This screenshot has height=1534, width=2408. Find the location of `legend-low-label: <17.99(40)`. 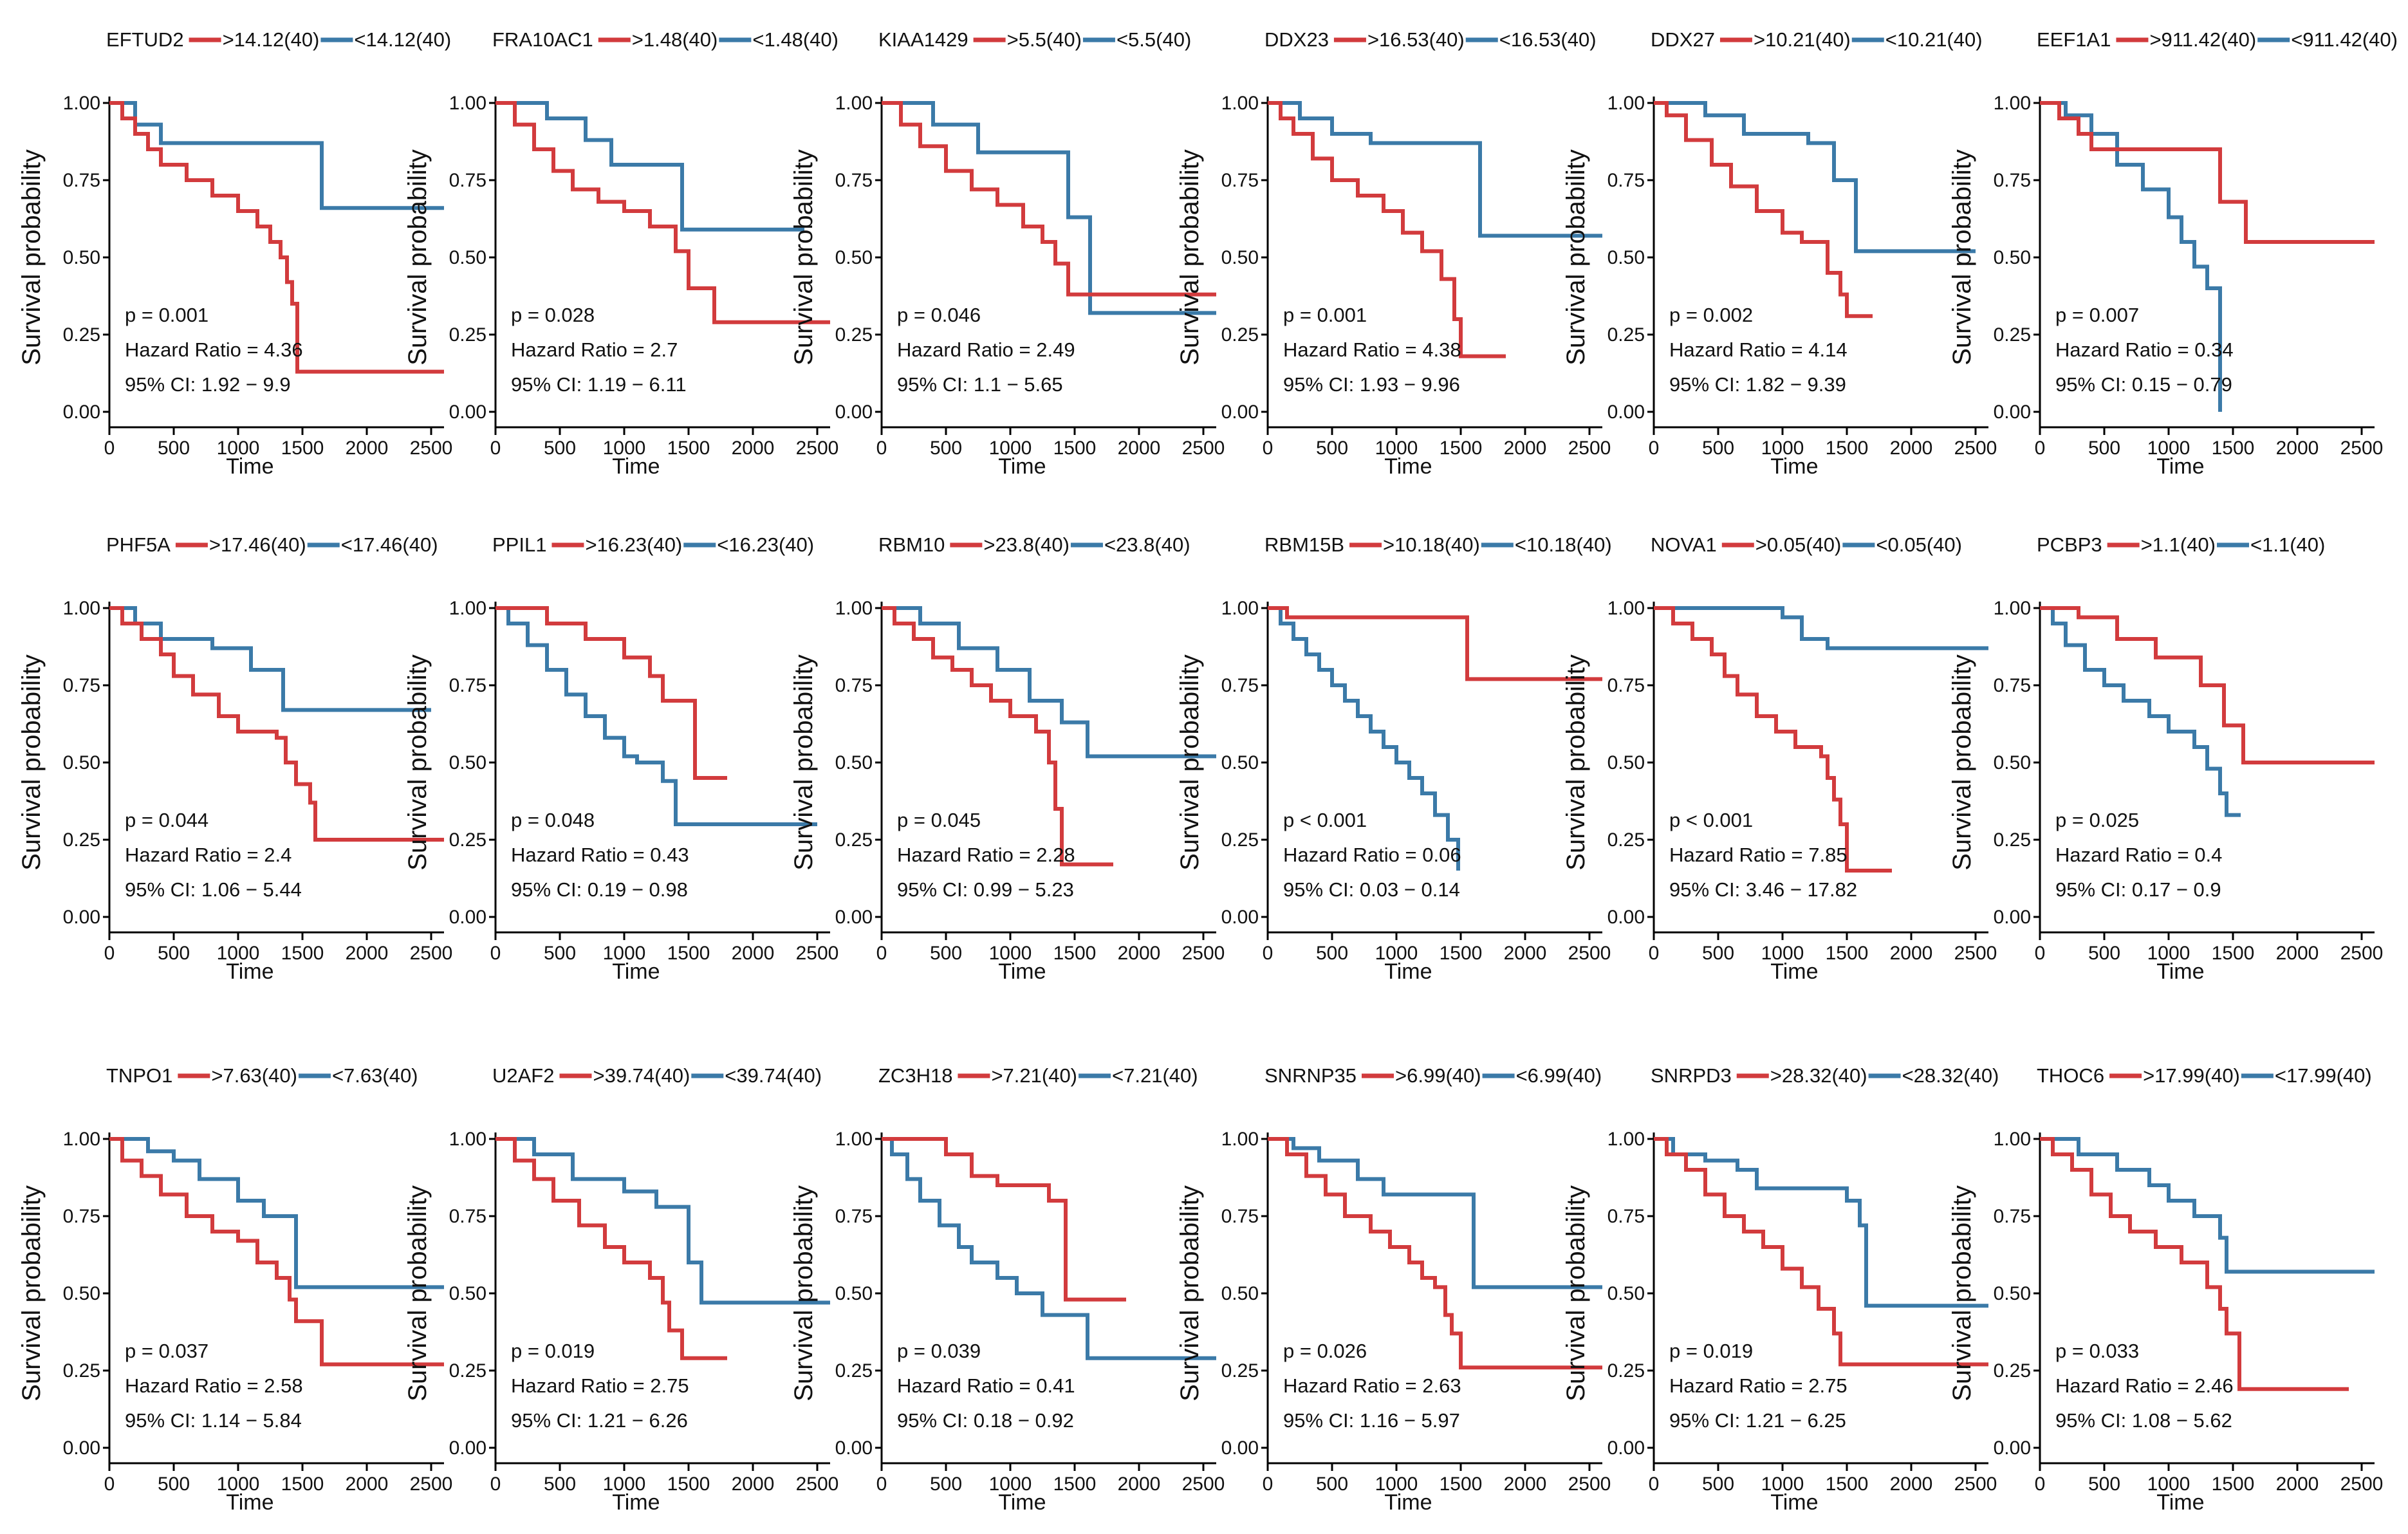

legend-low-label: <17.99(40) is located at coordinates (2323, 1075).